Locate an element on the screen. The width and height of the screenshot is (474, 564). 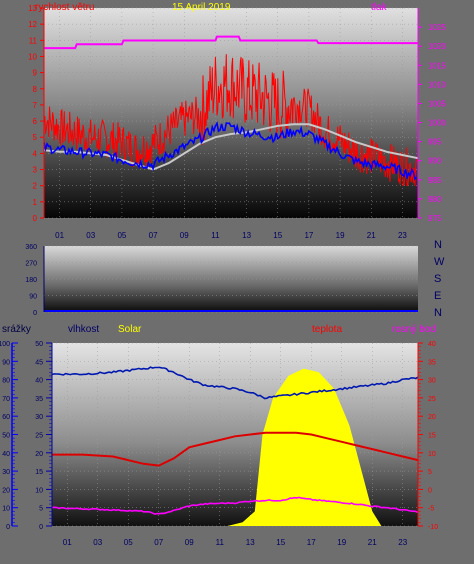
wind-average-line is located at coordinates (231, 147).